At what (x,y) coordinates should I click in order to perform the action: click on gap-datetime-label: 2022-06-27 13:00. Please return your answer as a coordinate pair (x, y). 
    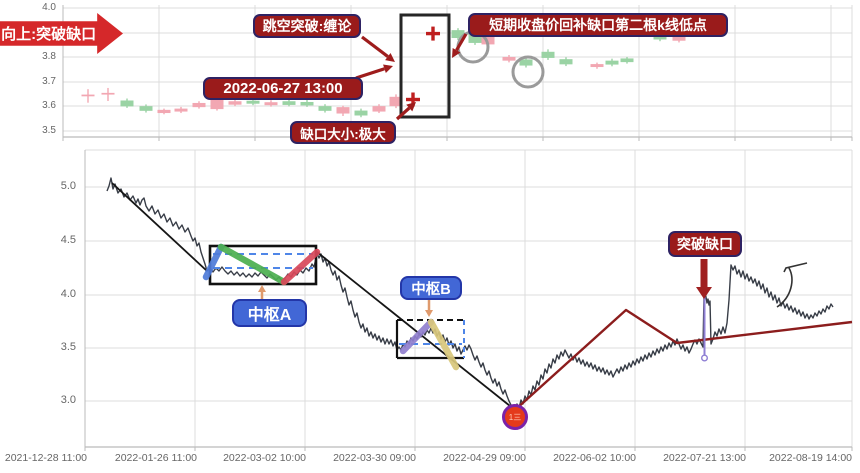
    Looking at the image, I should click on (283, 88).